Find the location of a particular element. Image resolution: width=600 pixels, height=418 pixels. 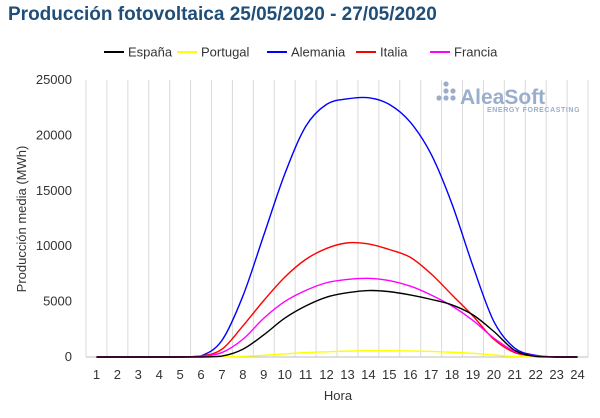

x-tick-label: 6 is located at coordinates (200, 374).